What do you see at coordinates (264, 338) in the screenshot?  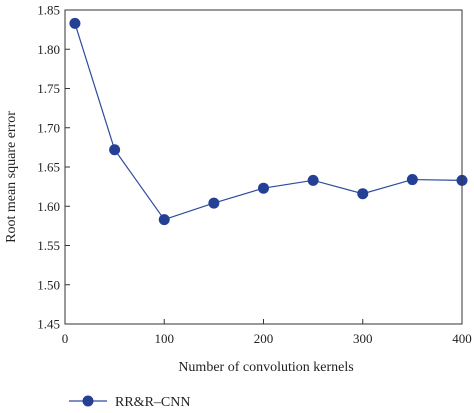 I see `x-tick-label: 200` at bounding box center [264, 338].